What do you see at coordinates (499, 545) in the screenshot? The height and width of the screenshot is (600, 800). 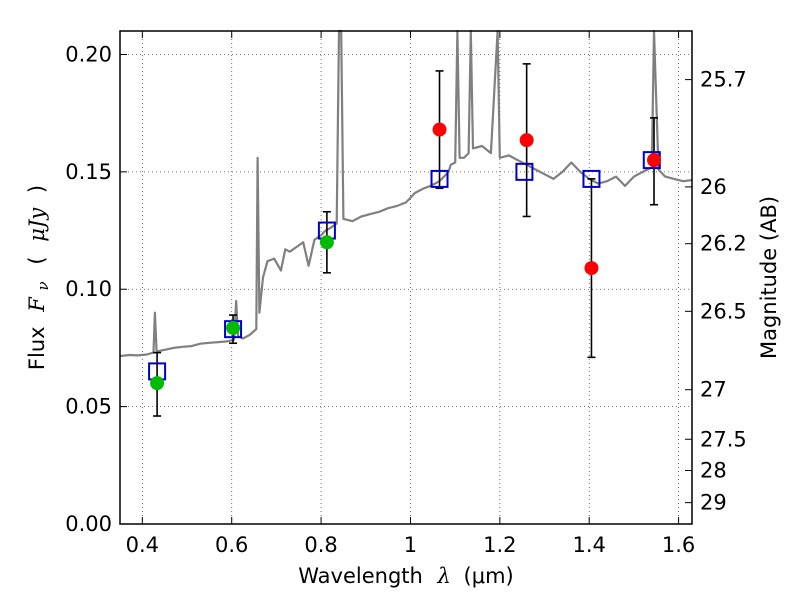 I see `x-tick-label: 1.2` at bounding box center [499, 545].